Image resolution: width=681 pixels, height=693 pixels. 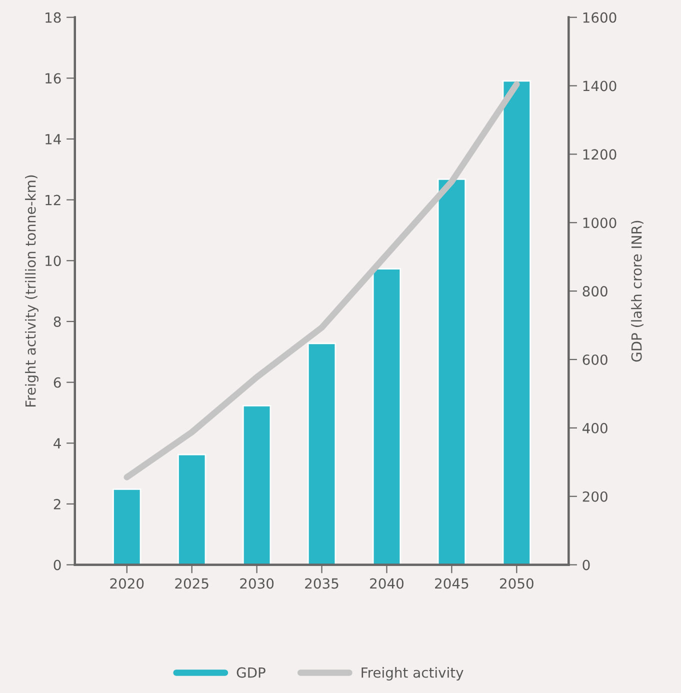 What do you see at coordinates (57, 504) in the screenshot?
I see `y-tick-label: 2` at bounding box center [57, 504].